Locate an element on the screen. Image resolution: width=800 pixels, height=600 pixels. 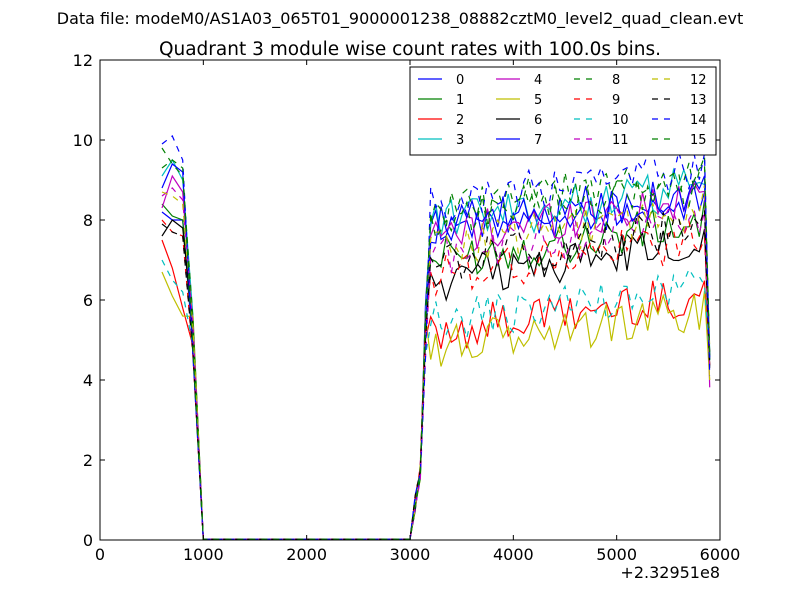
legend-label-6: 6 is located at coordinates (538, 120).